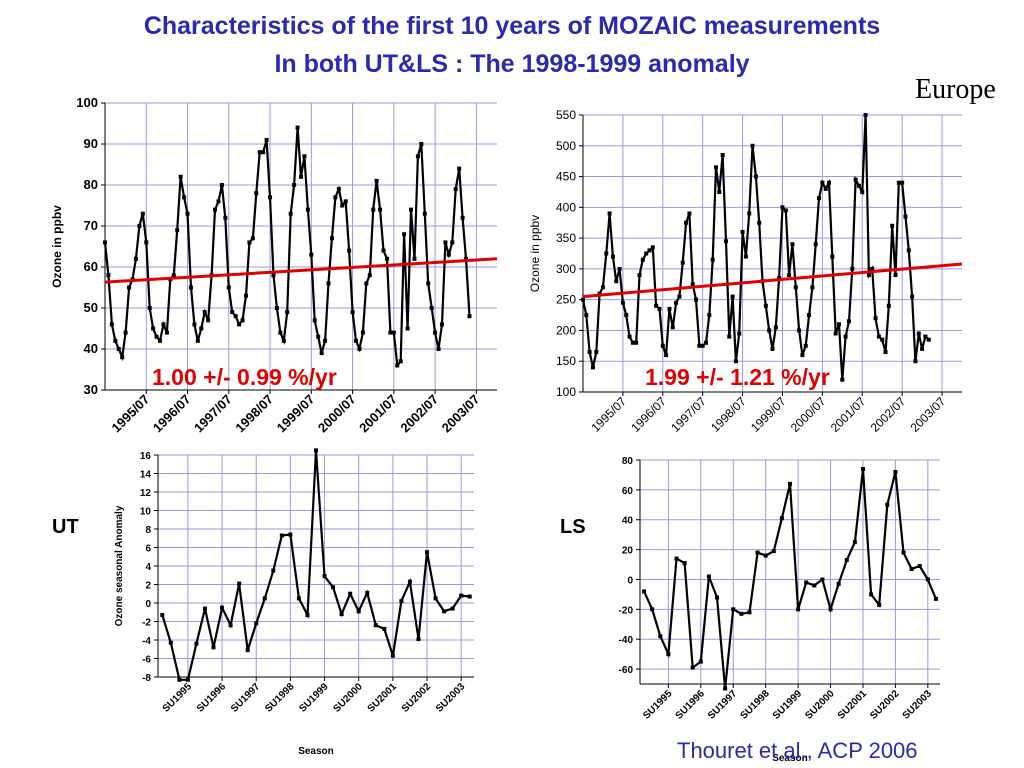 This screenshot has width=1024, height=768. Describe the element at coordinates (146, 678) in the screenshot. I see `y-tick-label: -8` at that location.